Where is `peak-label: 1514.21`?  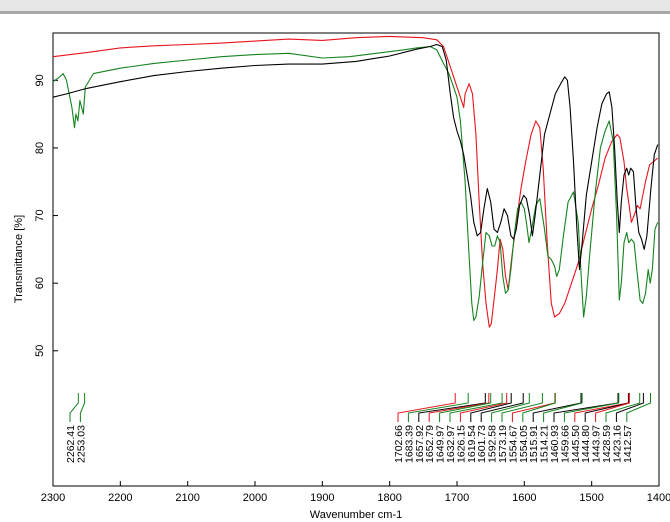
peak-label: 1514.21 is located at coordinates (545, 444).